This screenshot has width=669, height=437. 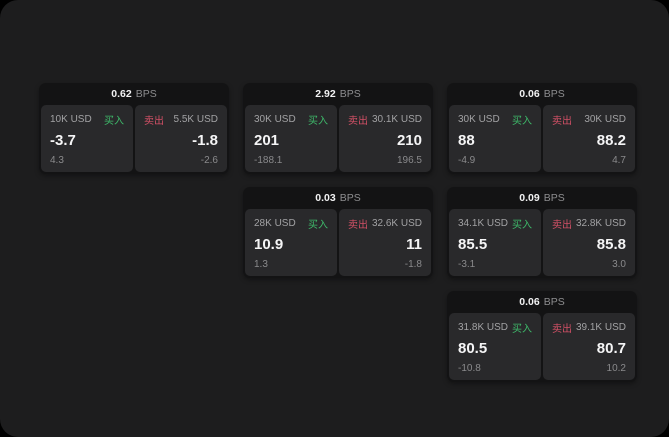 I want to click on buy-panel-header: 28K USD 买入, so click(x=291, y=223).